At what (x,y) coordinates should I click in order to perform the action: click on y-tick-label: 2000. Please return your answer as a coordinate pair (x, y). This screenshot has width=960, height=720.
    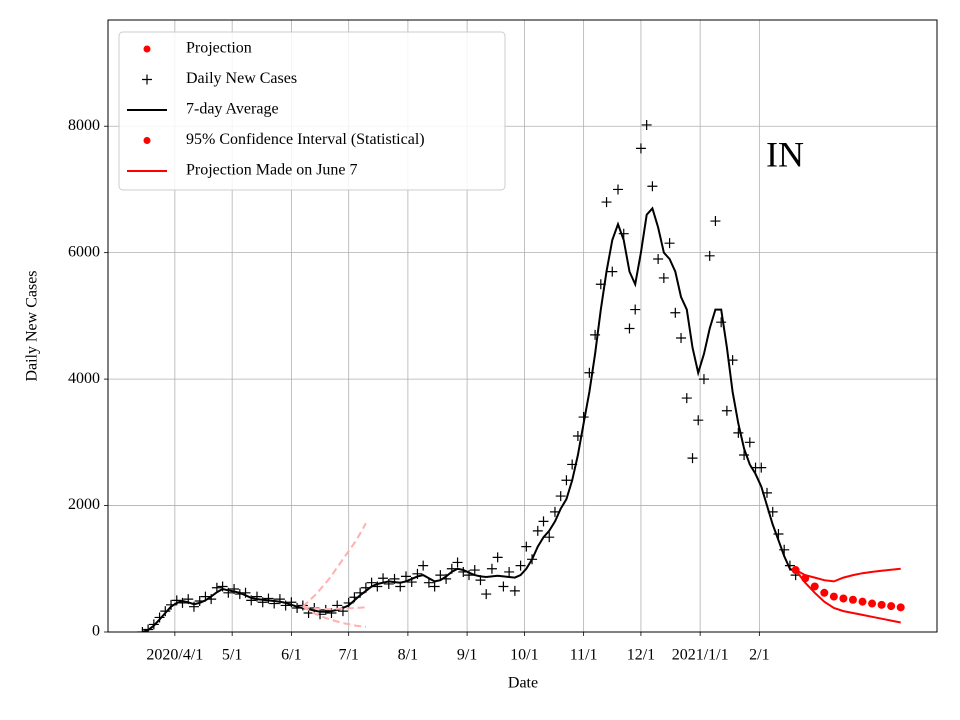
    Looking at the image, I should click on (84, 504).